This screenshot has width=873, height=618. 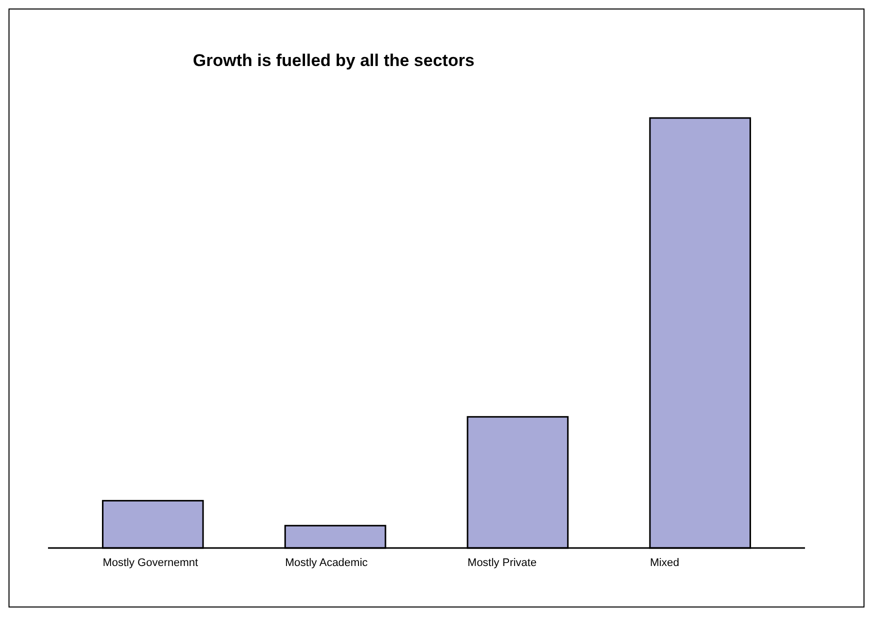 What do you see at coordinates (665, 563) in the screenshot?
I see `x-tick-label: Mixed` at bounding box center [665, 563].